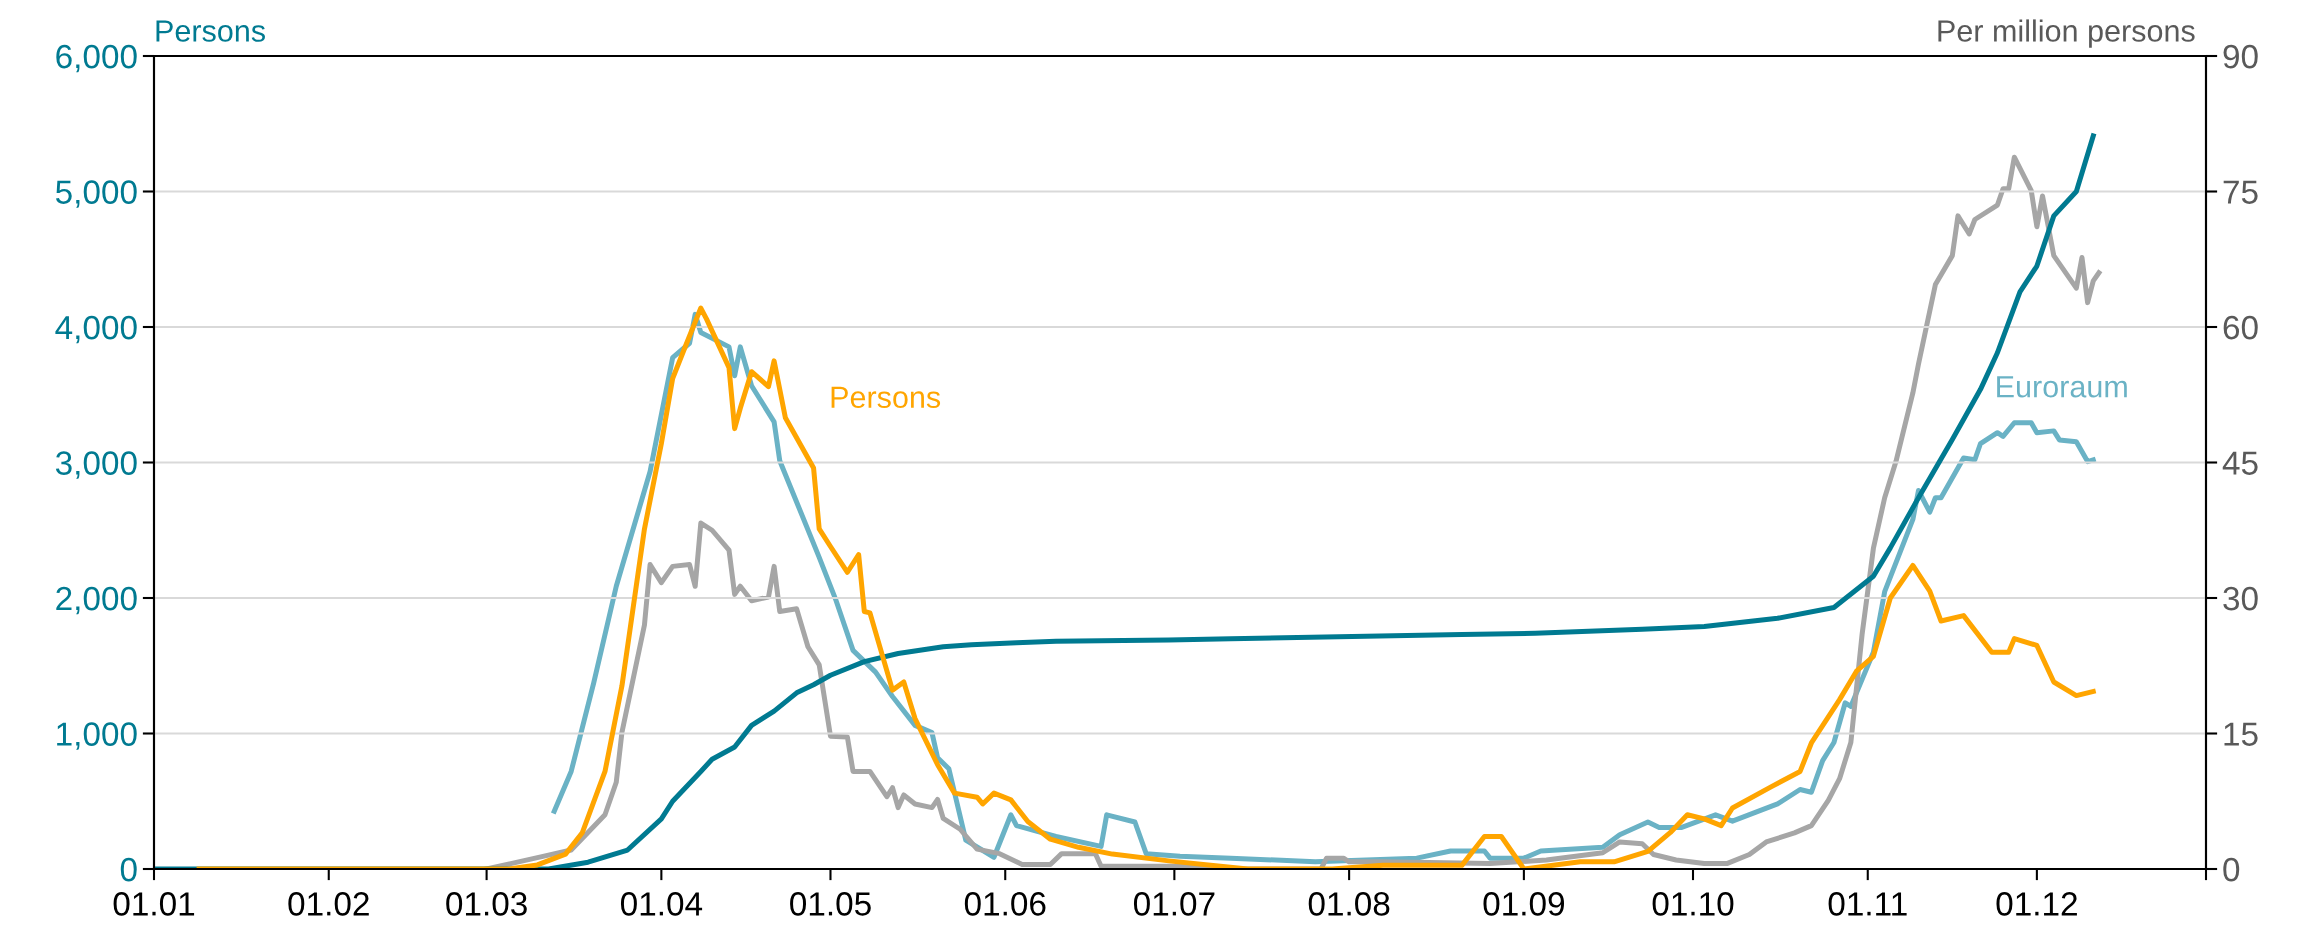  Describe the element at coordinates (2240, 327) in the screenshot. I see `y2-tick-label: 60` at that location.